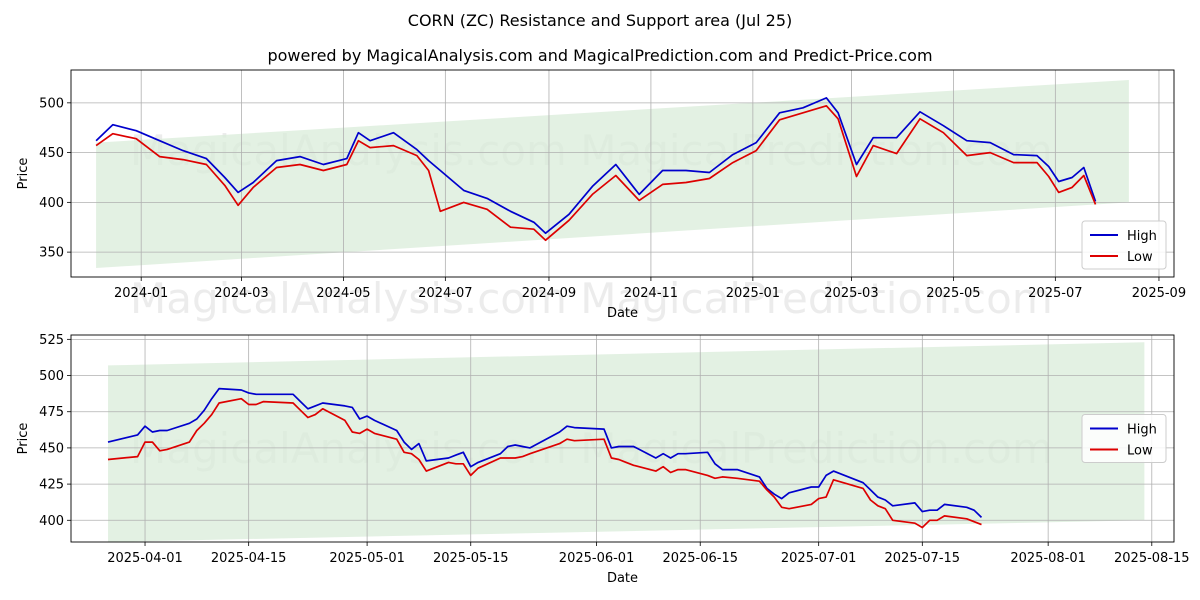 Image resolution: width=1200 pixels, height=600 pixels. I want to click on y-tick-label: 425, so click(51, 485).